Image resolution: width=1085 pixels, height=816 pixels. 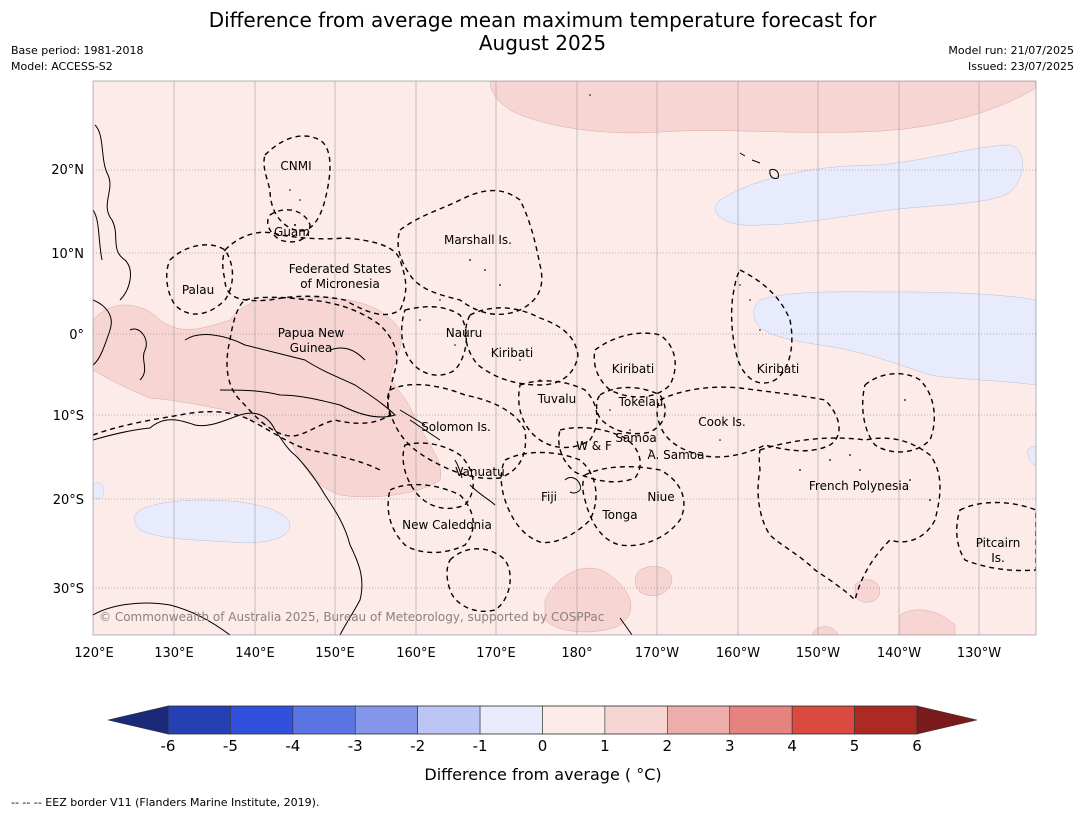 I want to click on label-new-caledonia: New Caledonia, so click(x=447, y=525).